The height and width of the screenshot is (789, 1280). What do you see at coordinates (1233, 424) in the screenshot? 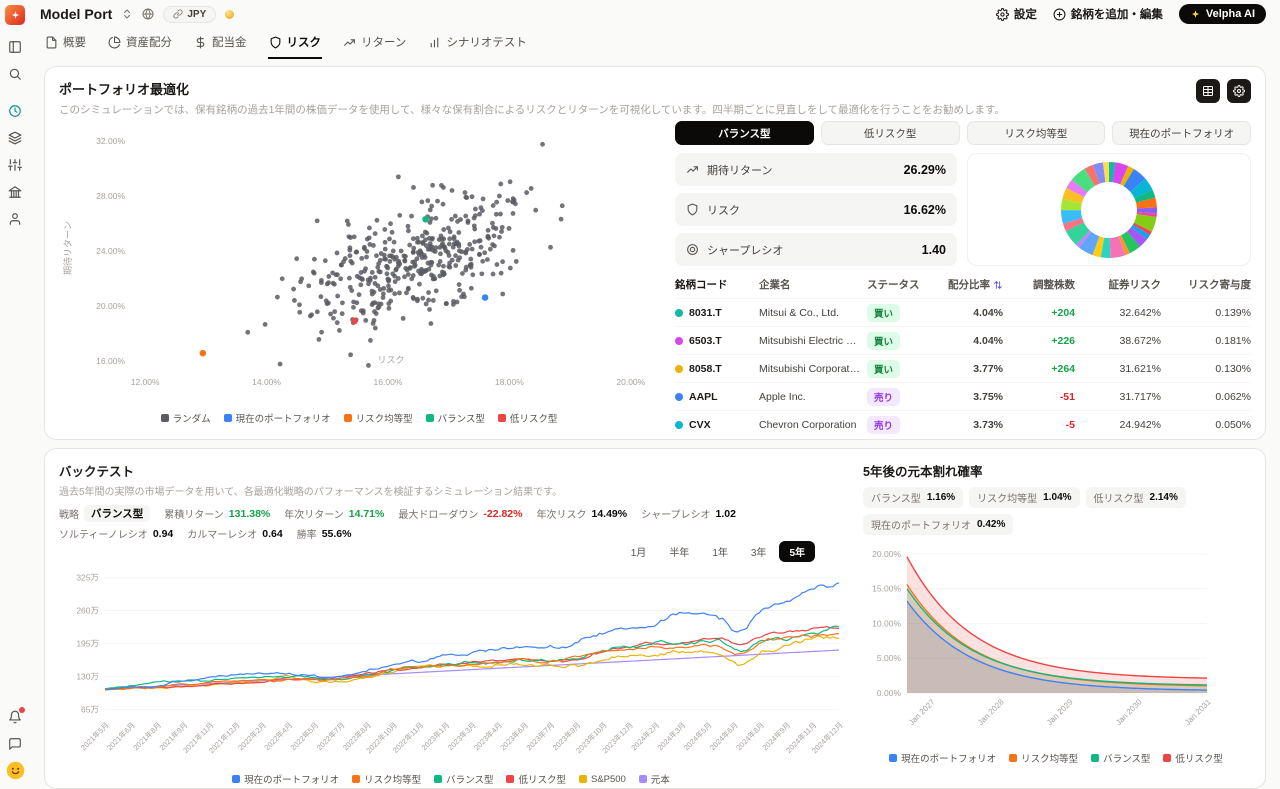
I see `risk-contribution-cell: 0.050%` at bounding box center [1233, 424].